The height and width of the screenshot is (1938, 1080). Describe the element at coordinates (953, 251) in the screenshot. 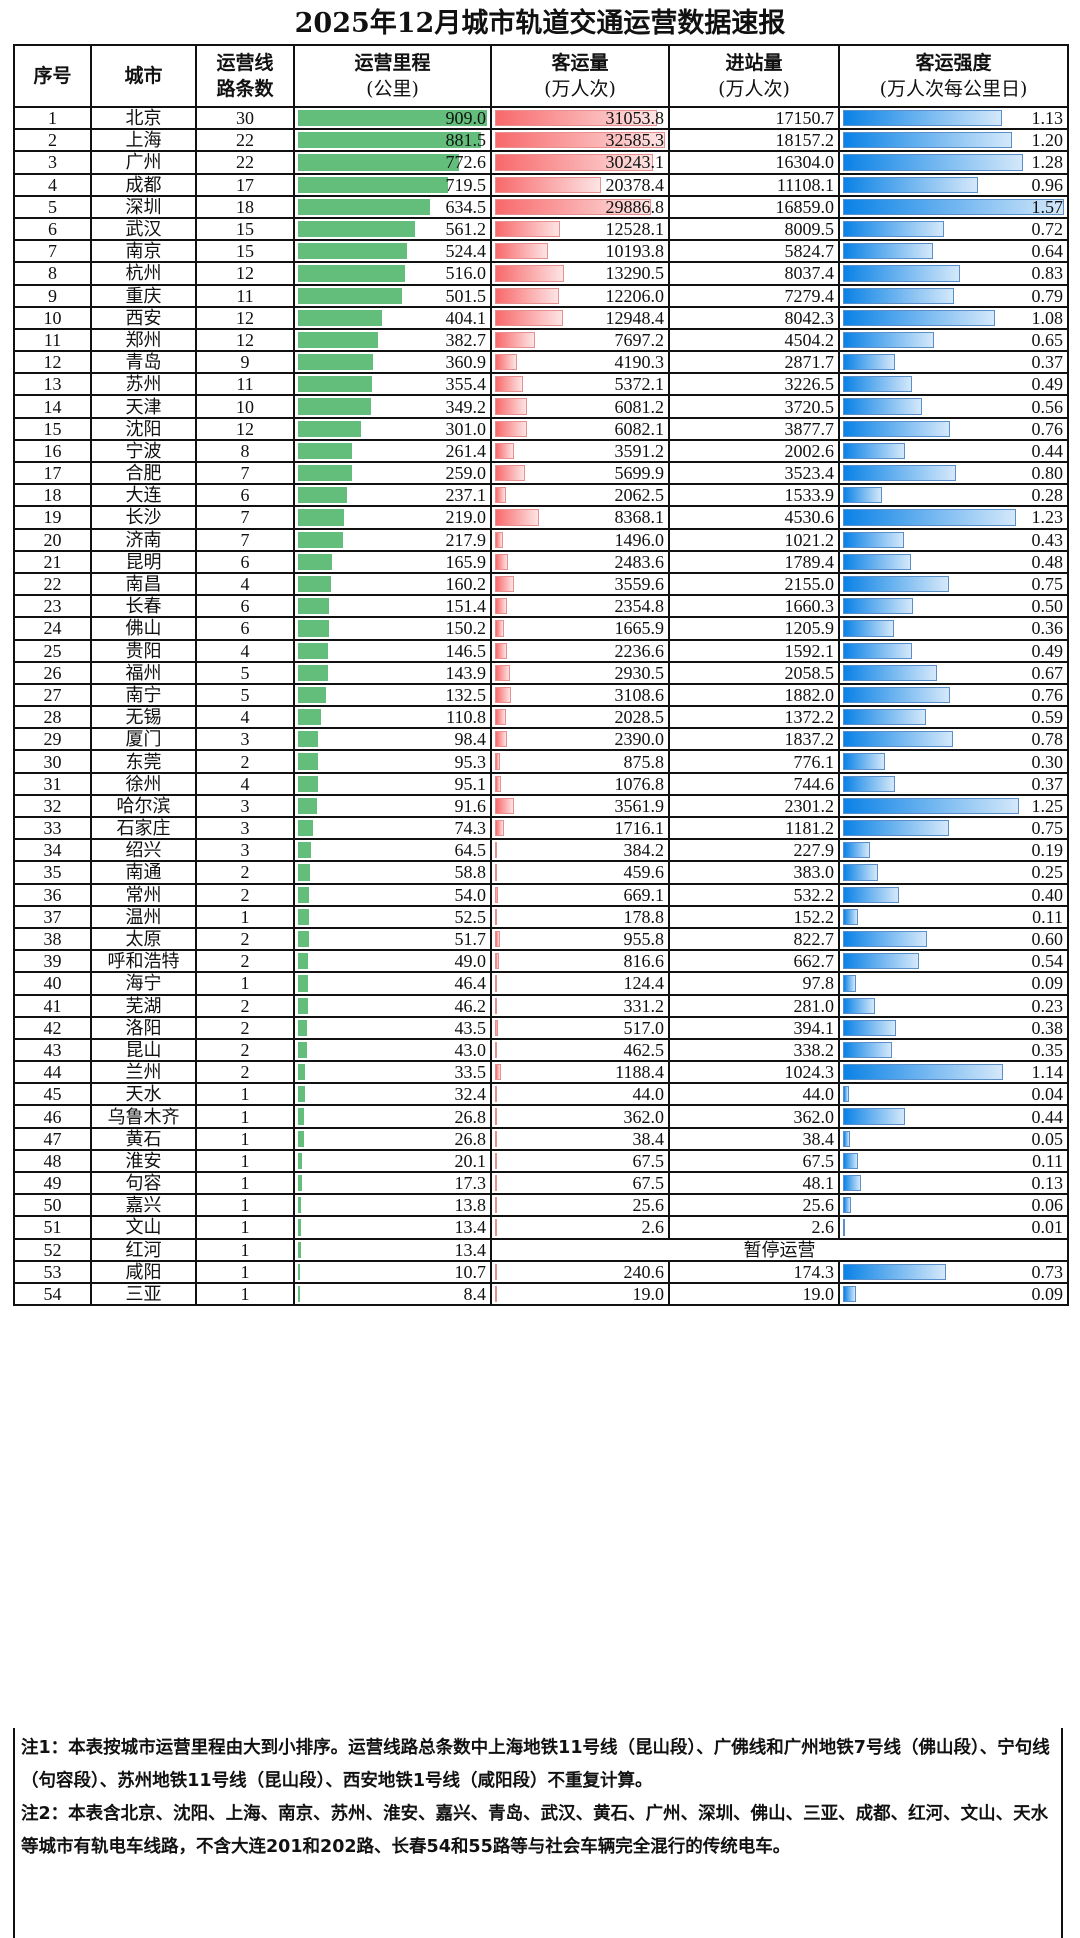

I see `cell-intensity: 0.64` at that location.